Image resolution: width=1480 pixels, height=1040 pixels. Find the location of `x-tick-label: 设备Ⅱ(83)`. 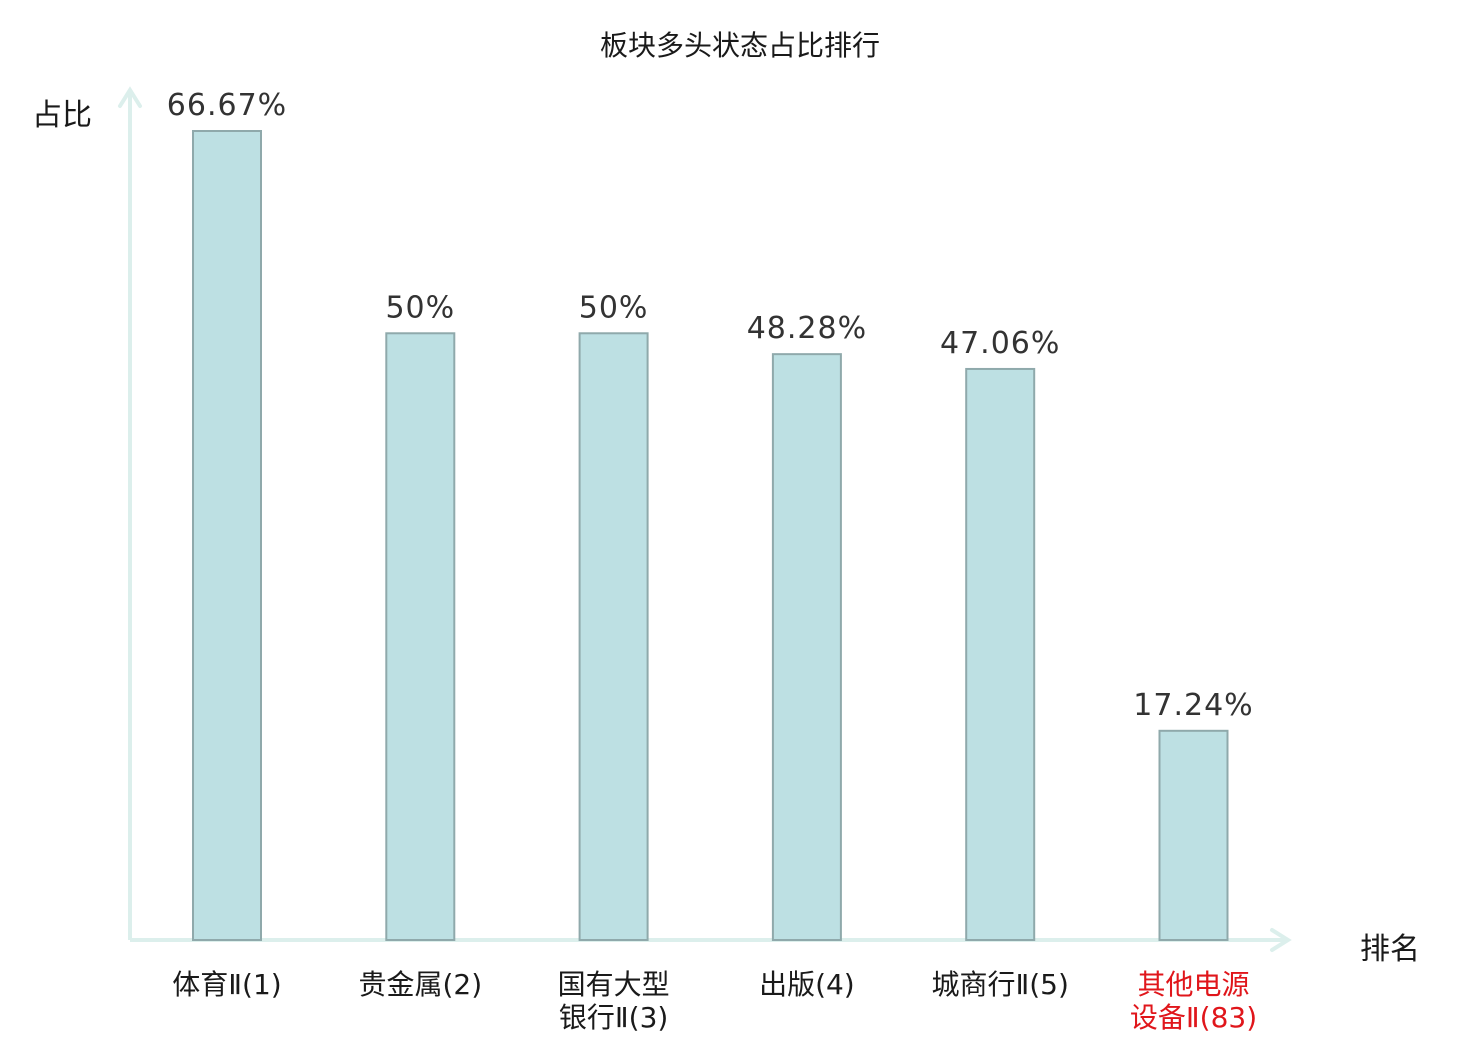

x-tick-label: 设备Ⅱ(83) is located at coordinates (1193, 1017).